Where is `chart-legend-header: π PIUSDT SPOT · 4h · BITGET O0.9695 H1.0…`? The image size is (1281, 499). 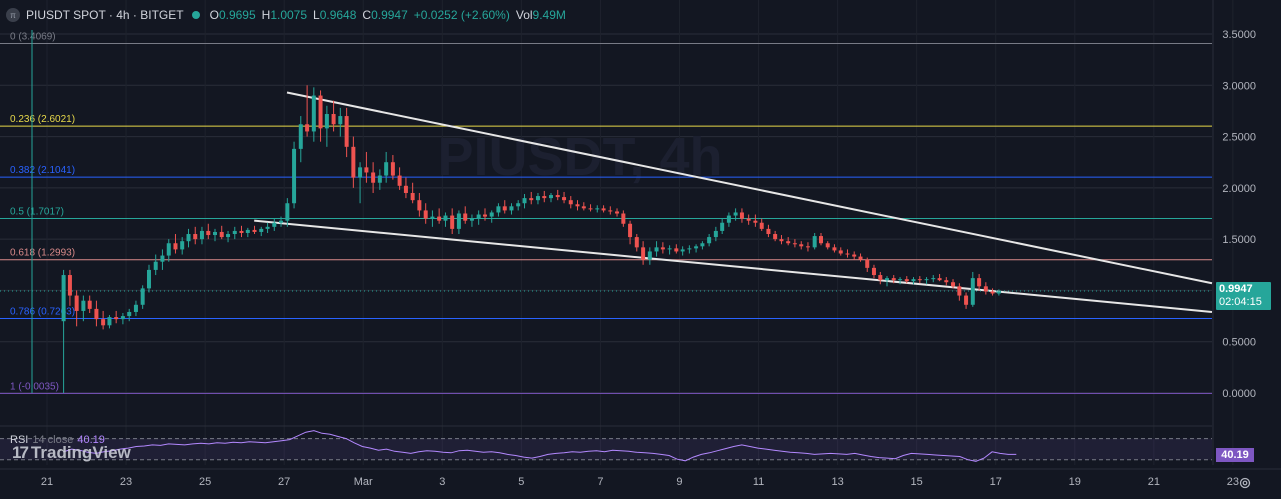 chart-legend-header: π PIUSDT SPOT · 4h · BITGET O0.9695 H1.0… is located at coordinates (286, 15).